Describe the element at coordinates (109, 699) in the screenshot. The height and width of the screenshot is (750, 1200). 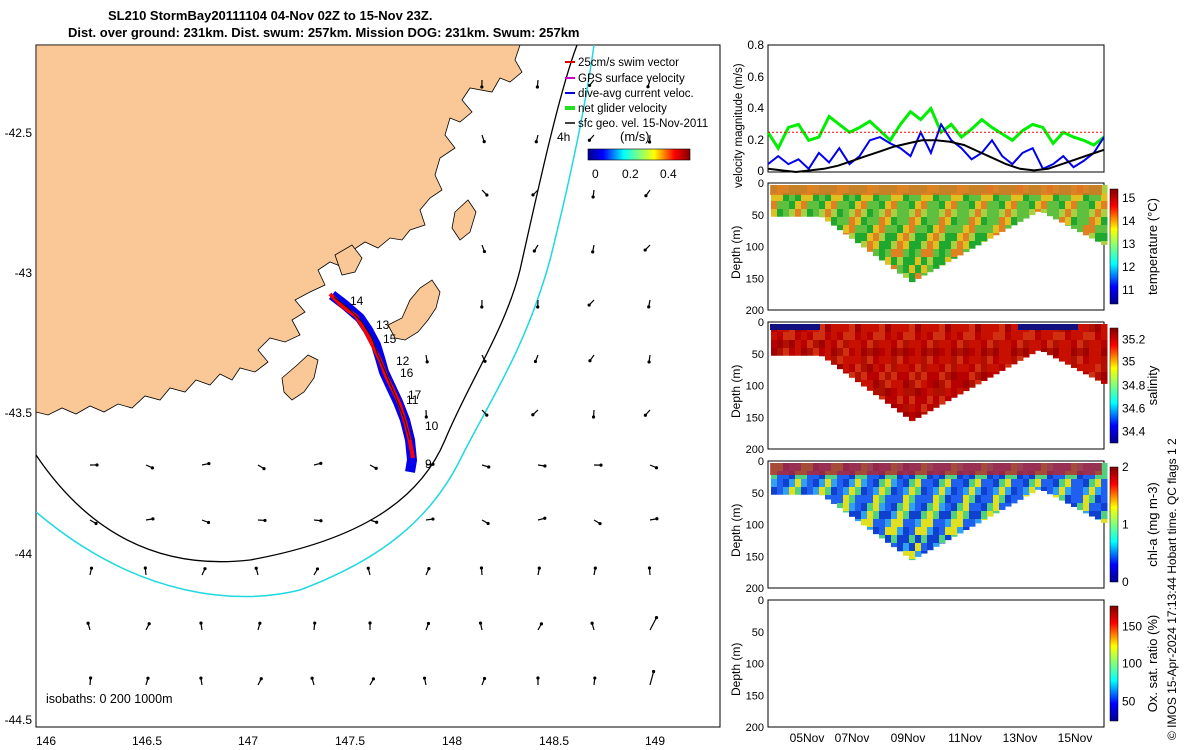
I see `isobaths-label: isobaths: 0 200 1000m` at that location.